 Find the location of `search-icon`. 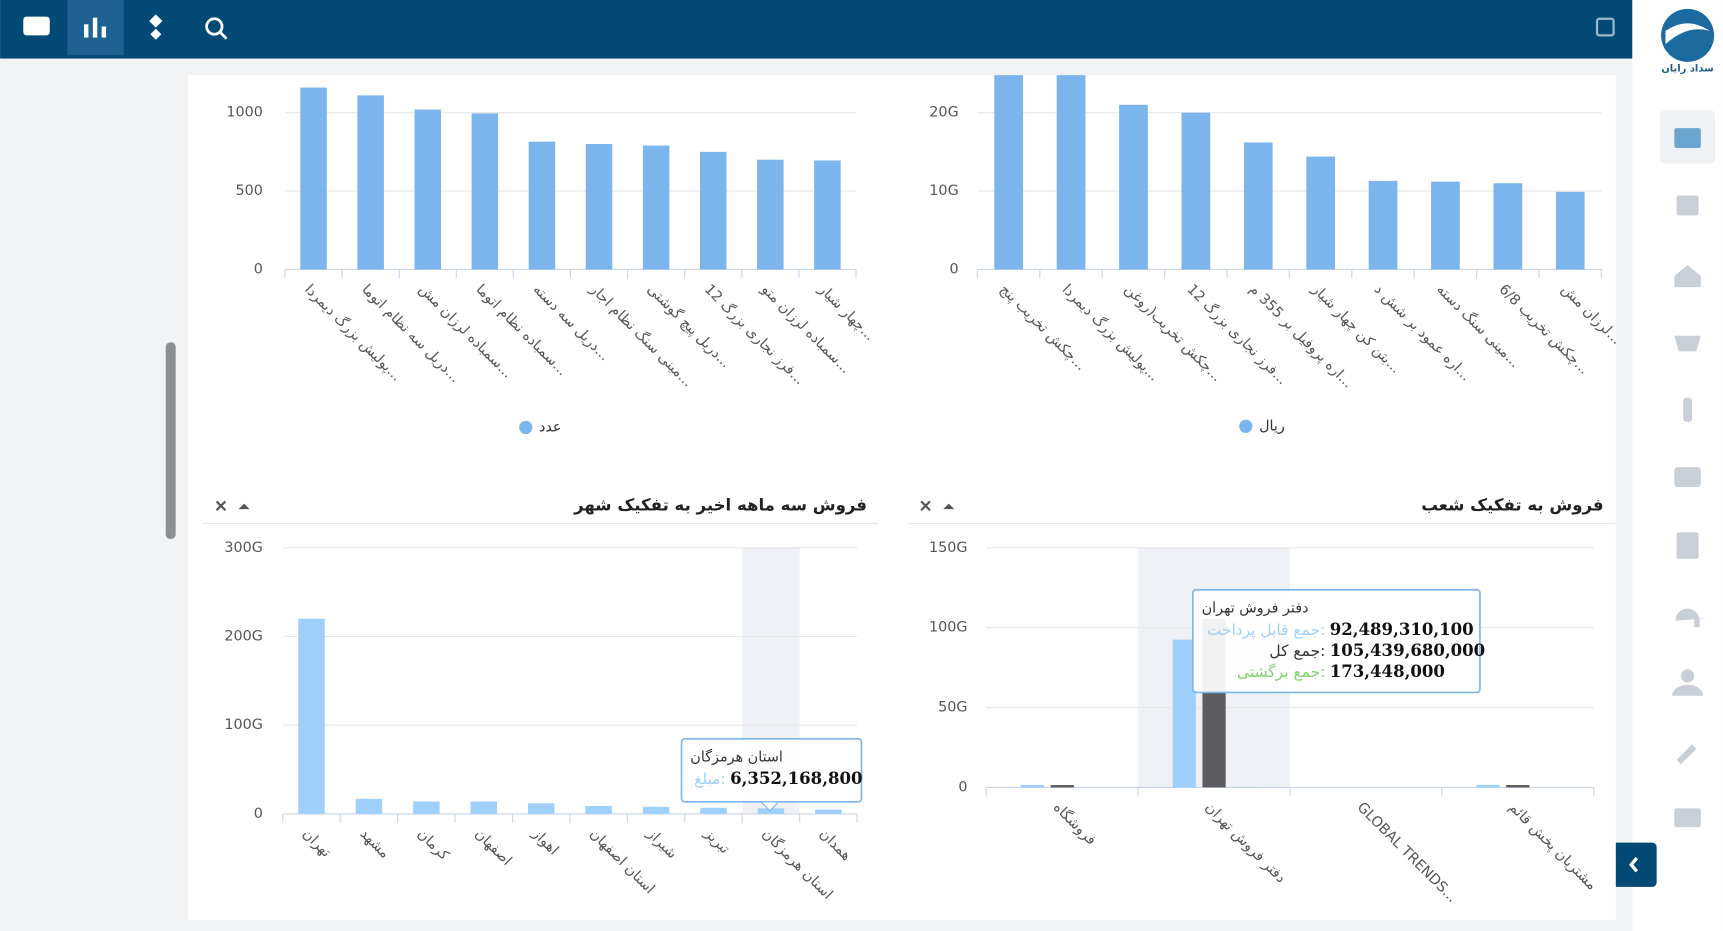

search-icon is located at coordinates (214, 26).